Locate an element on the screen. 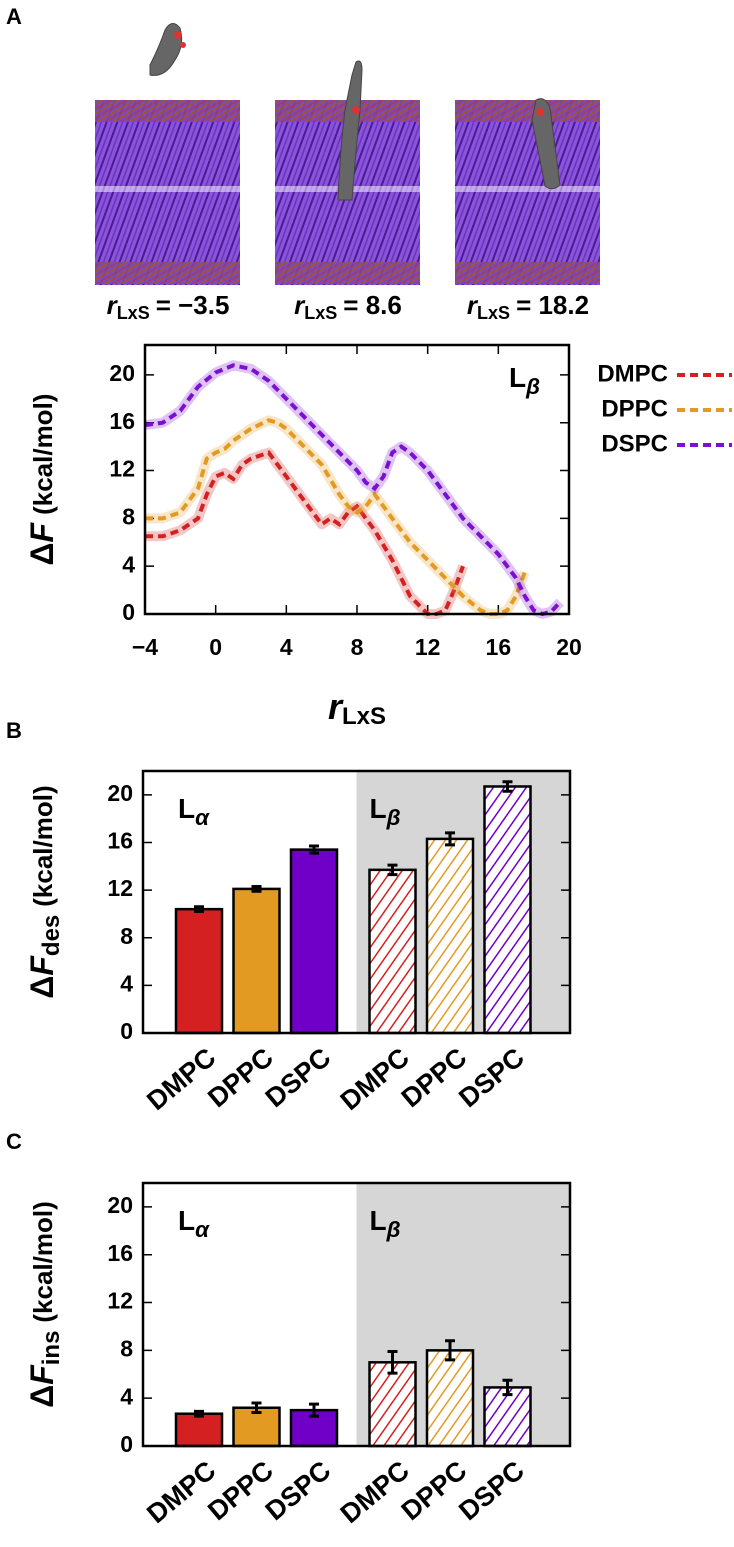 The image size is (734, 1547). x-label-symbol: r is located at coordinates (336, 706).